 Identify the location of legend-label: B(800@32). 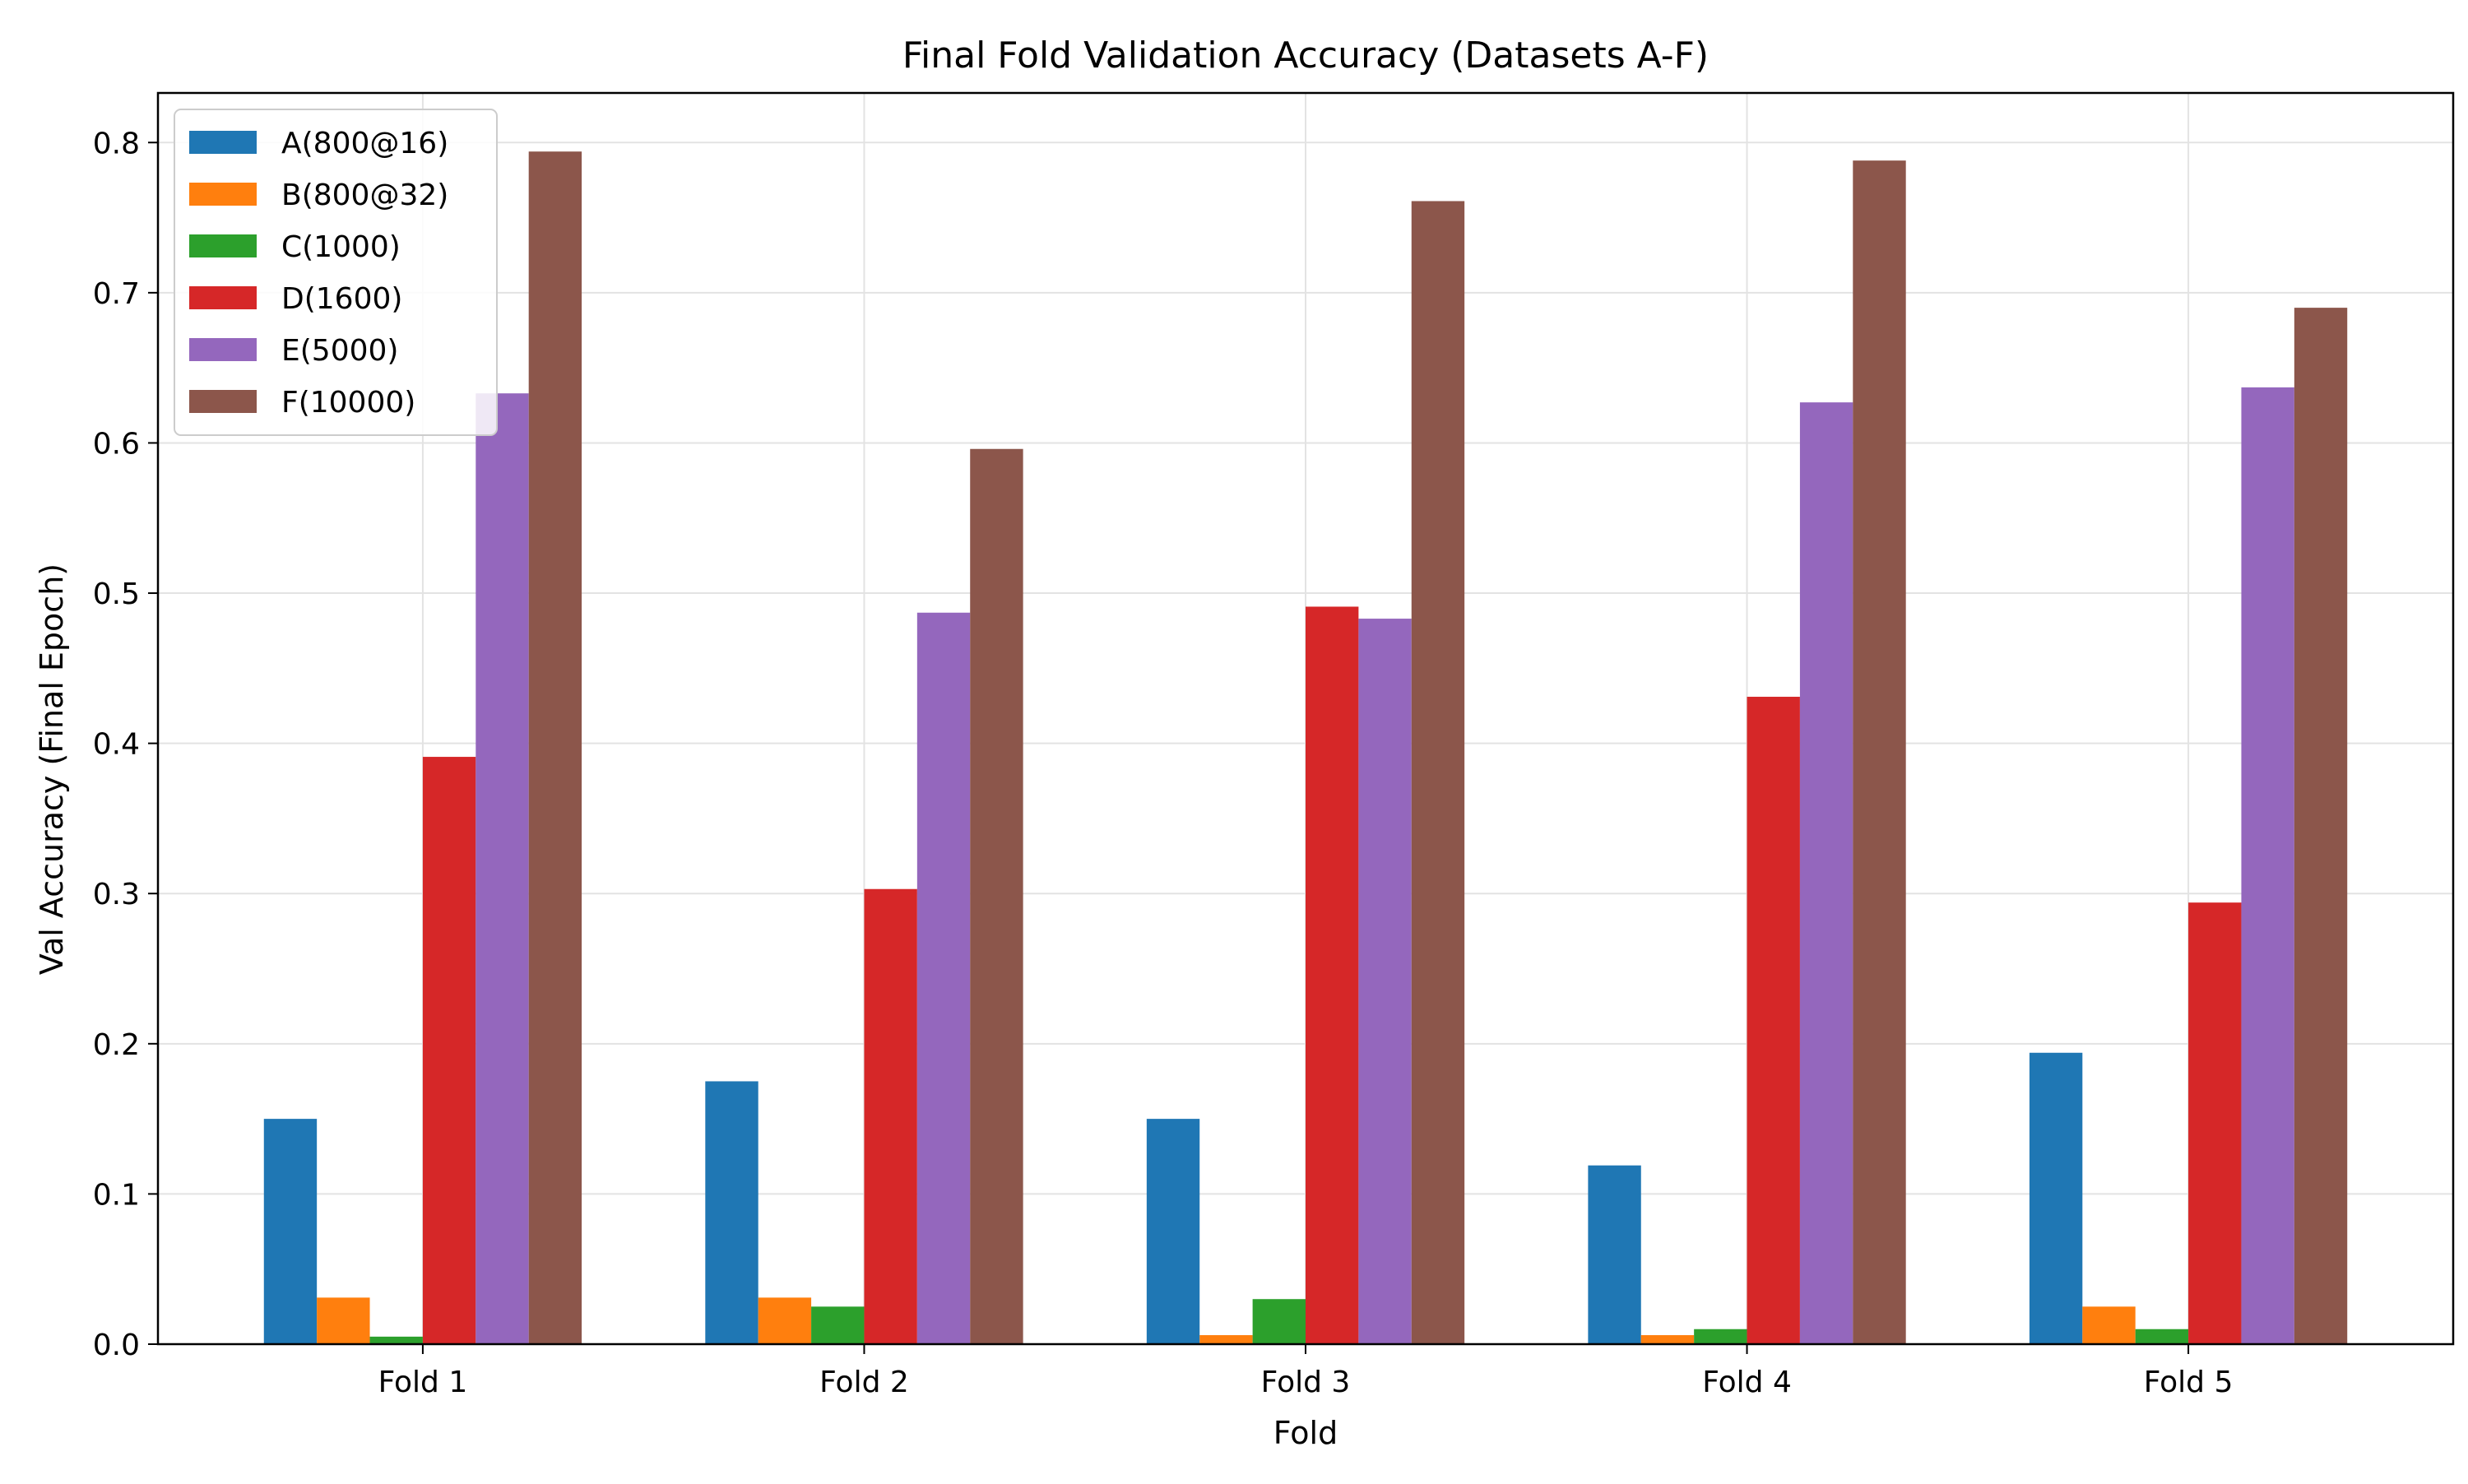
(364, 195).